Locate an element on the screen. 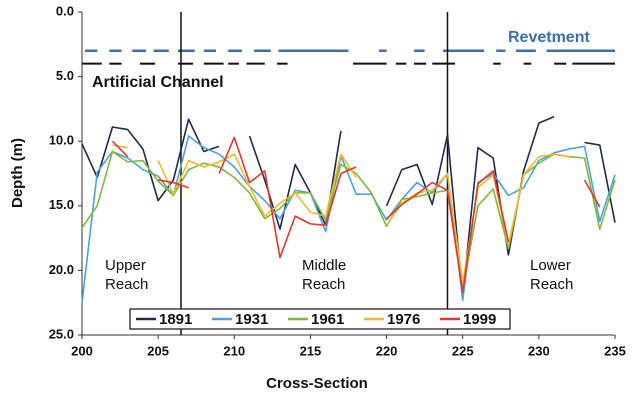 The height and width of the screenshot is (401, 642). x-tick-label: 200 is located at coordinates (82, 350).